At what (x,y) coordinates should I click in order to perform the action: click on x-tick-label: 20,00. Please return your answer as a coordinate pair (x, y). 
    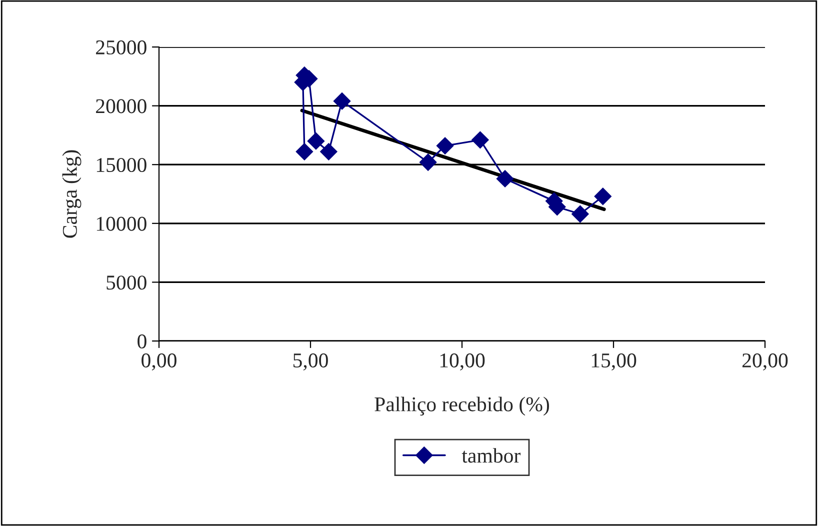
    Looking at the image, I should click on (765, 361).